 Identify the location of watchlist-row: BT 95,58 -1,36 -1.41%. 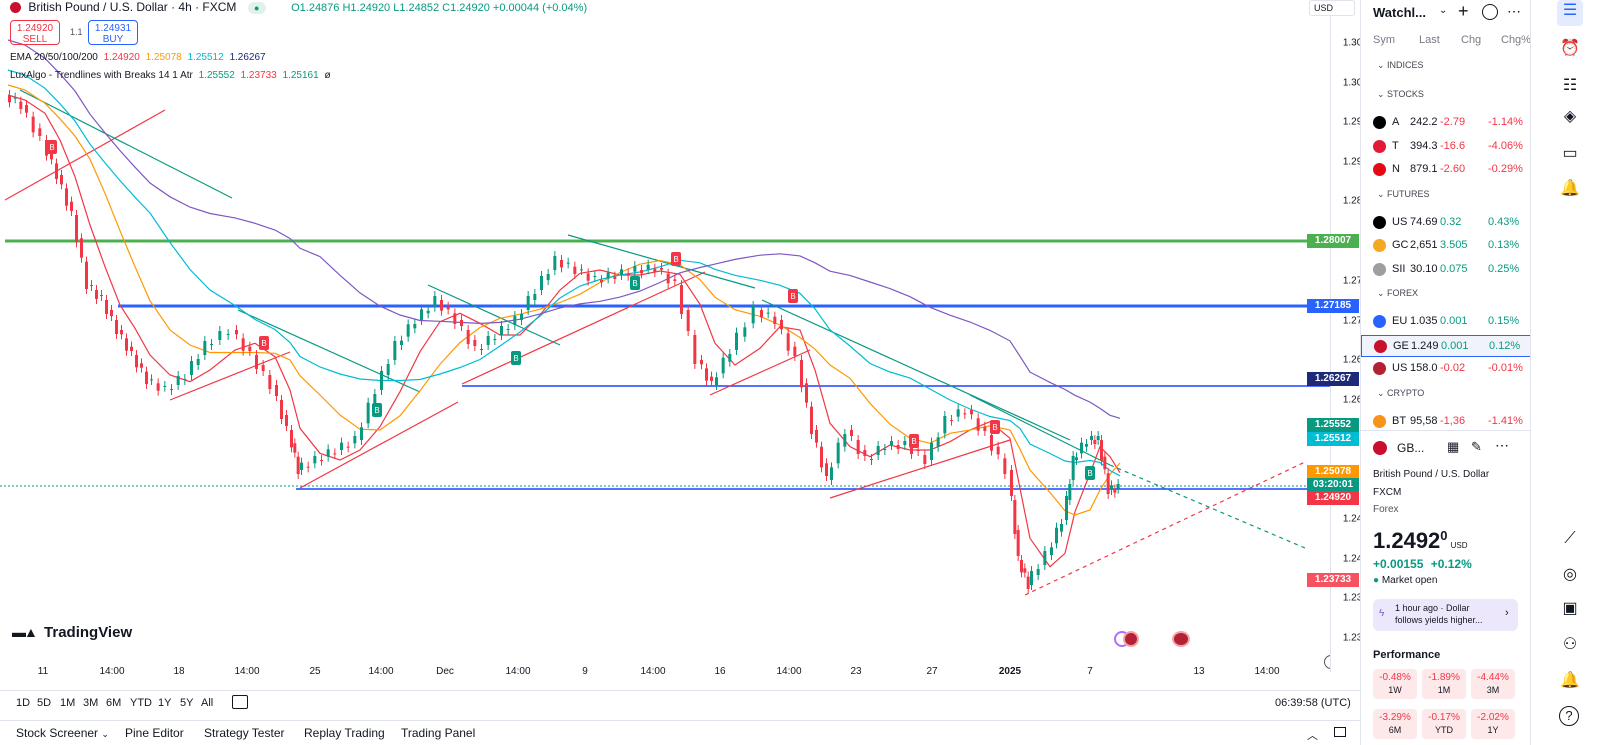
(1446, 422).